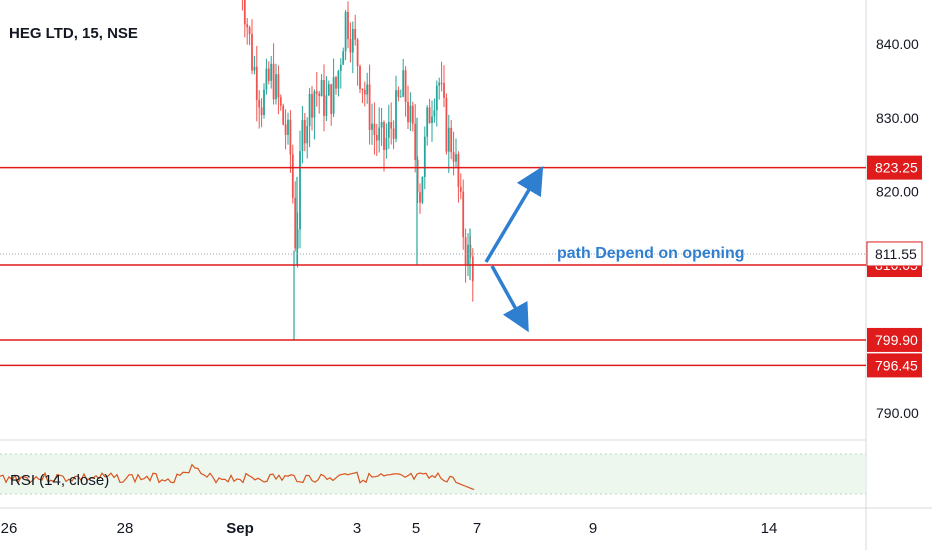 The image size is (932, 550). Describe the element at coordinates (514, 214) in the screenshot. I see `arrow-up` at that location.